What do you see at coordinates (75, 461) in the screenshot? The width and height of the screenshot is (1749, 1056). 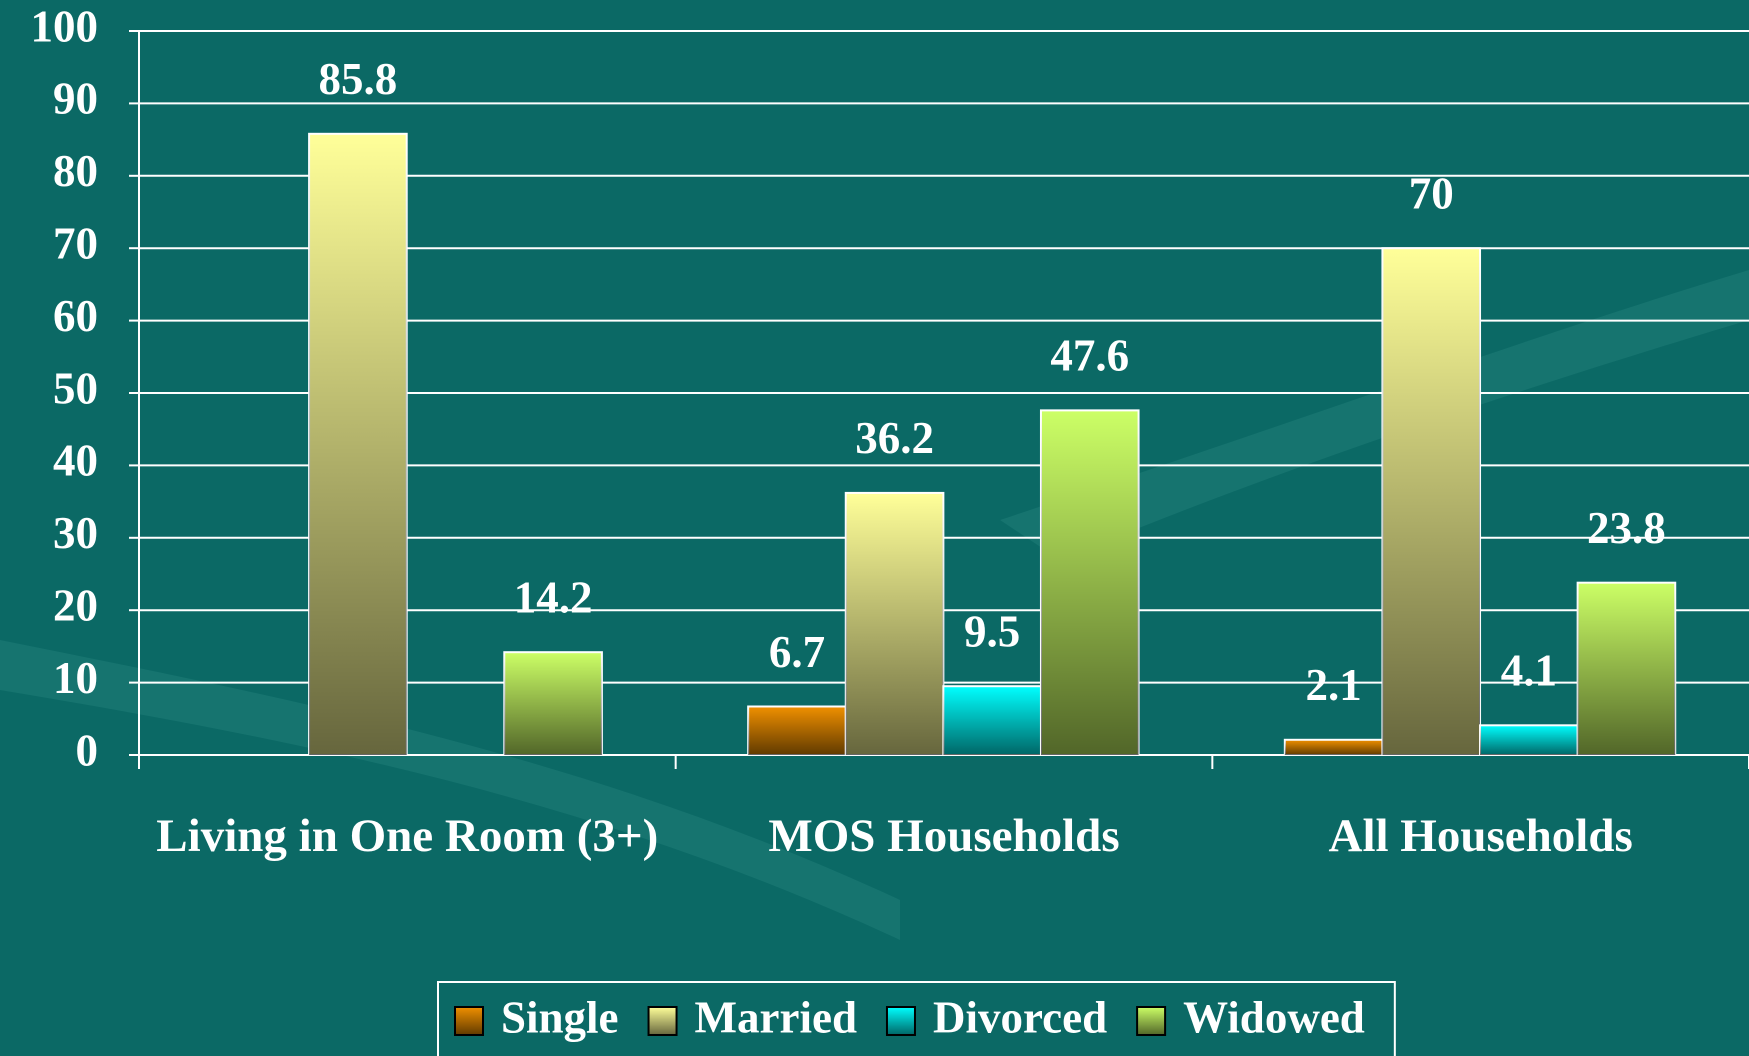 I see `y-tick-label: 40` at bounding box center [75, 461].